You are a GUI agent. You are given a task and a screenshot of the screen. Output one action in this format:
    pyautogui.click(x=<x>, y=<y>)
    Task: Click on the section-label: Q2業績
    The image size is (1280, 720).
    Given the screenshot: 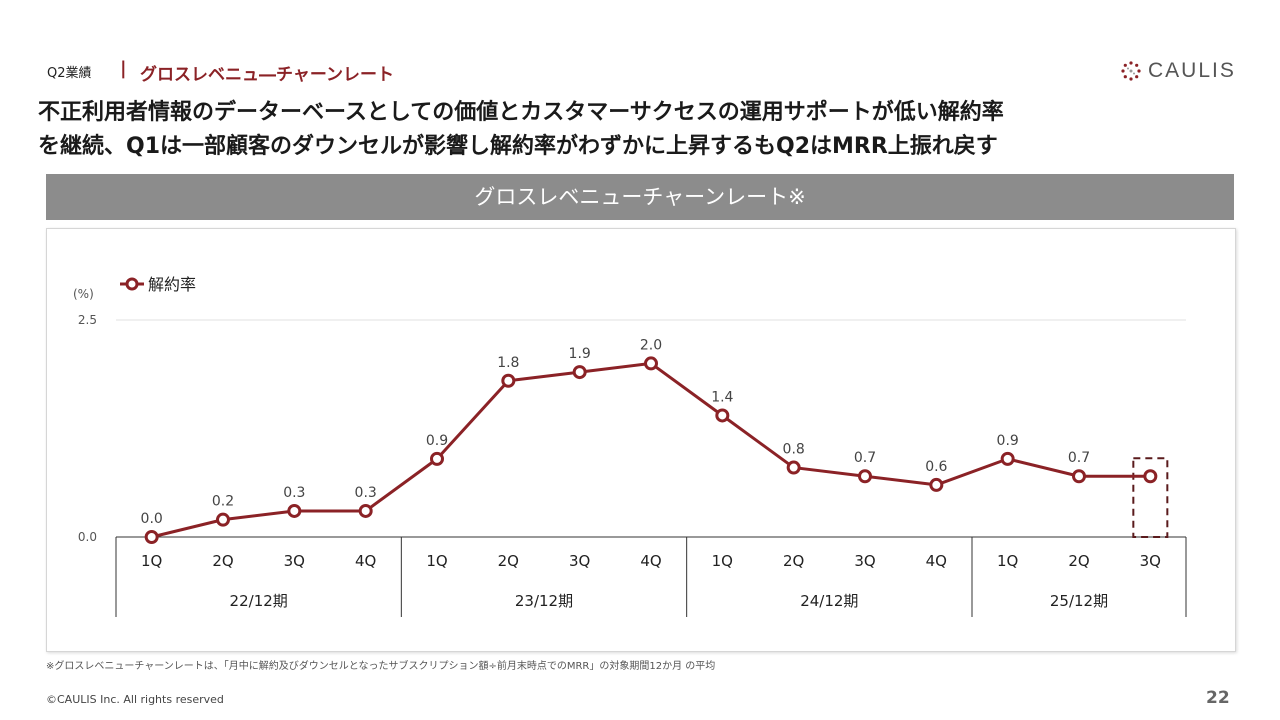 What is the action you would take?
    pyautogui.click(x=69, y=73)
    